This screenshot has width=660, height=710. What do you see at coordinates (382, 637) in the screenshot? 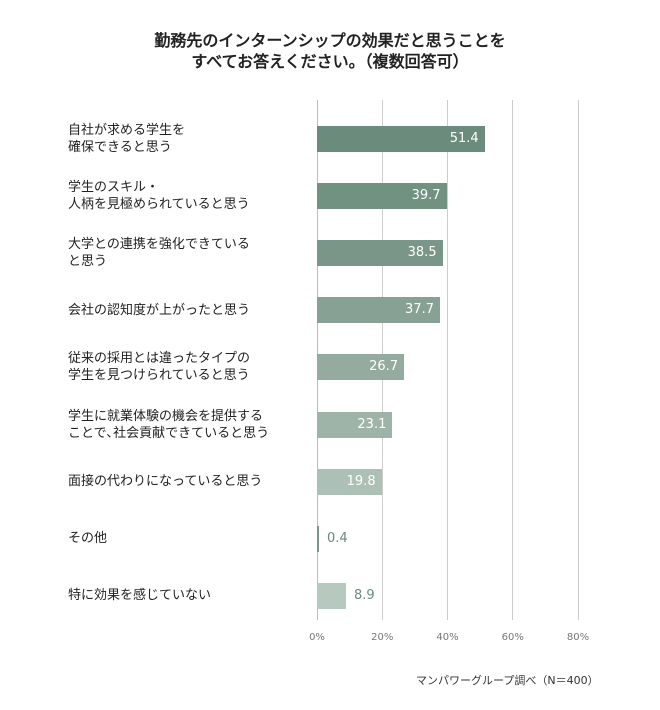
I see `x-tick-label: 20%` at bounding box center [382, 637].